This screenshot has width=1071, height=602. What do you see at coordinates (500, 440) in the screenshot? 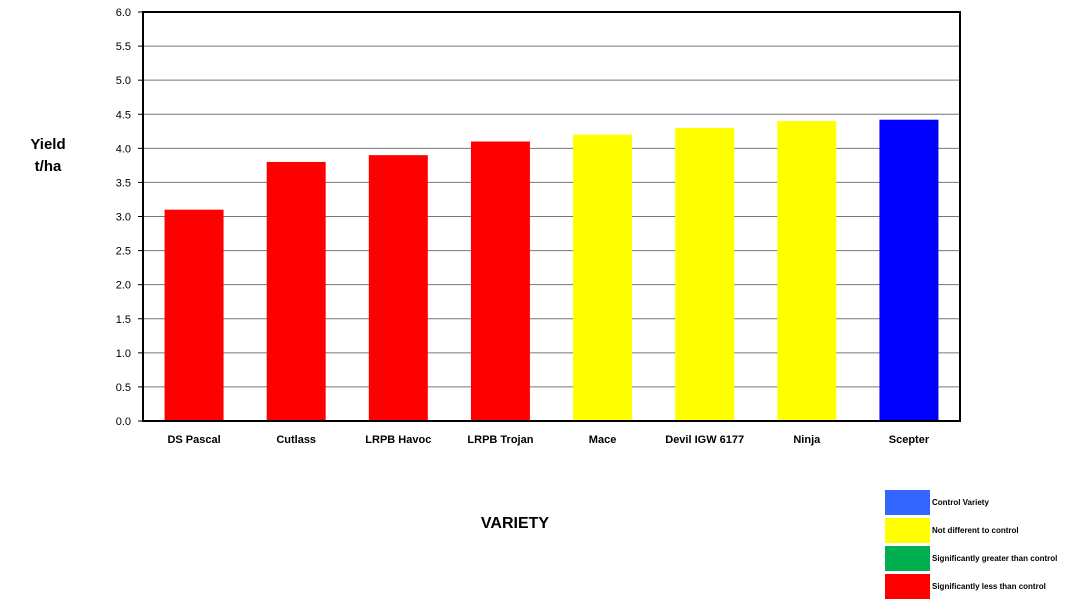
I see `x-tick-label: LRPB Trojan` at bounding box center [500, 440].